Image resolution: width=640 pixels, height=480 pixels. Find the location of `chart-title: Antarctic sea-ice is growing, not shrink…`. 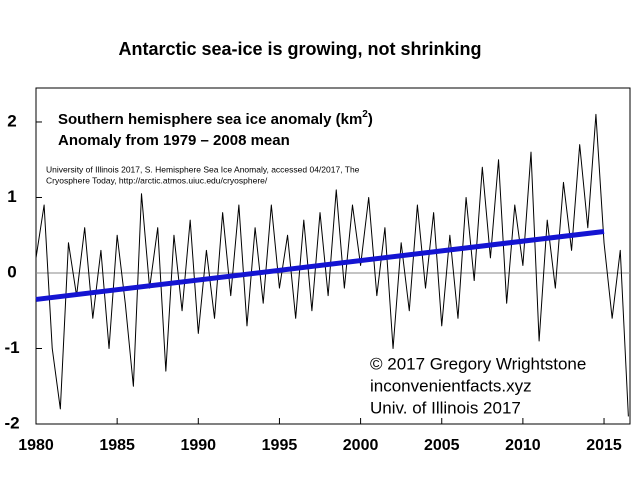

chart-title: Antarctic sea-ice is growing, not shrink… is located at coordinates (299, 49).